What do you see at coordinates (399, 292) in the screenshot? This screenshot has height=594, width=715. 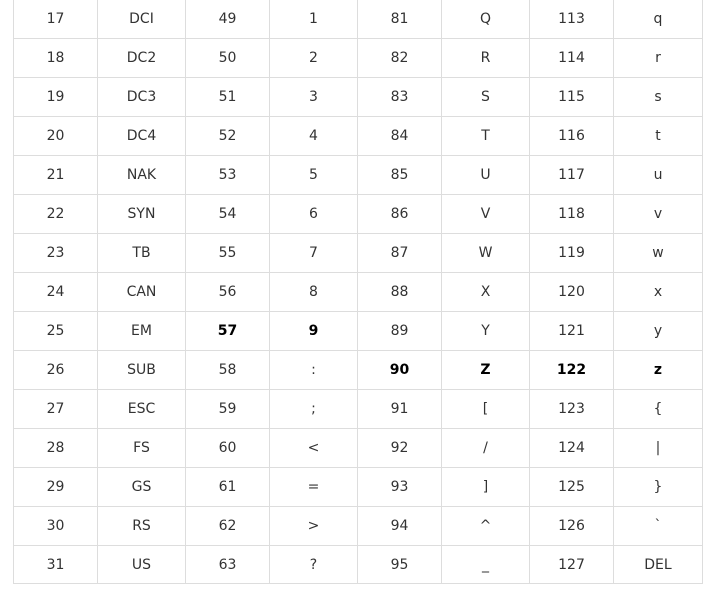 I see `table-cell-decimal: 88` at bounding box center [399, 292].